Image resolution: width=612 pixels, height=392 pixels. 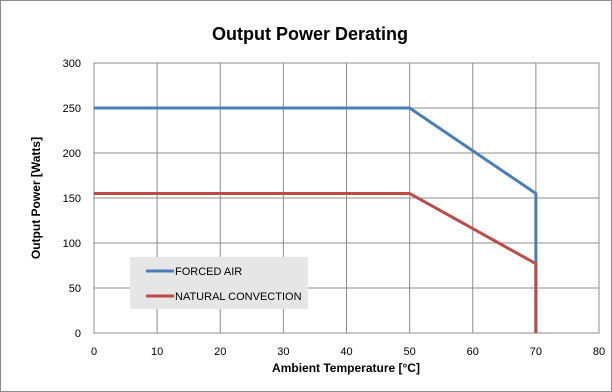 I want to click on x-tick-label-7: 70, so click(x=536, y=352).